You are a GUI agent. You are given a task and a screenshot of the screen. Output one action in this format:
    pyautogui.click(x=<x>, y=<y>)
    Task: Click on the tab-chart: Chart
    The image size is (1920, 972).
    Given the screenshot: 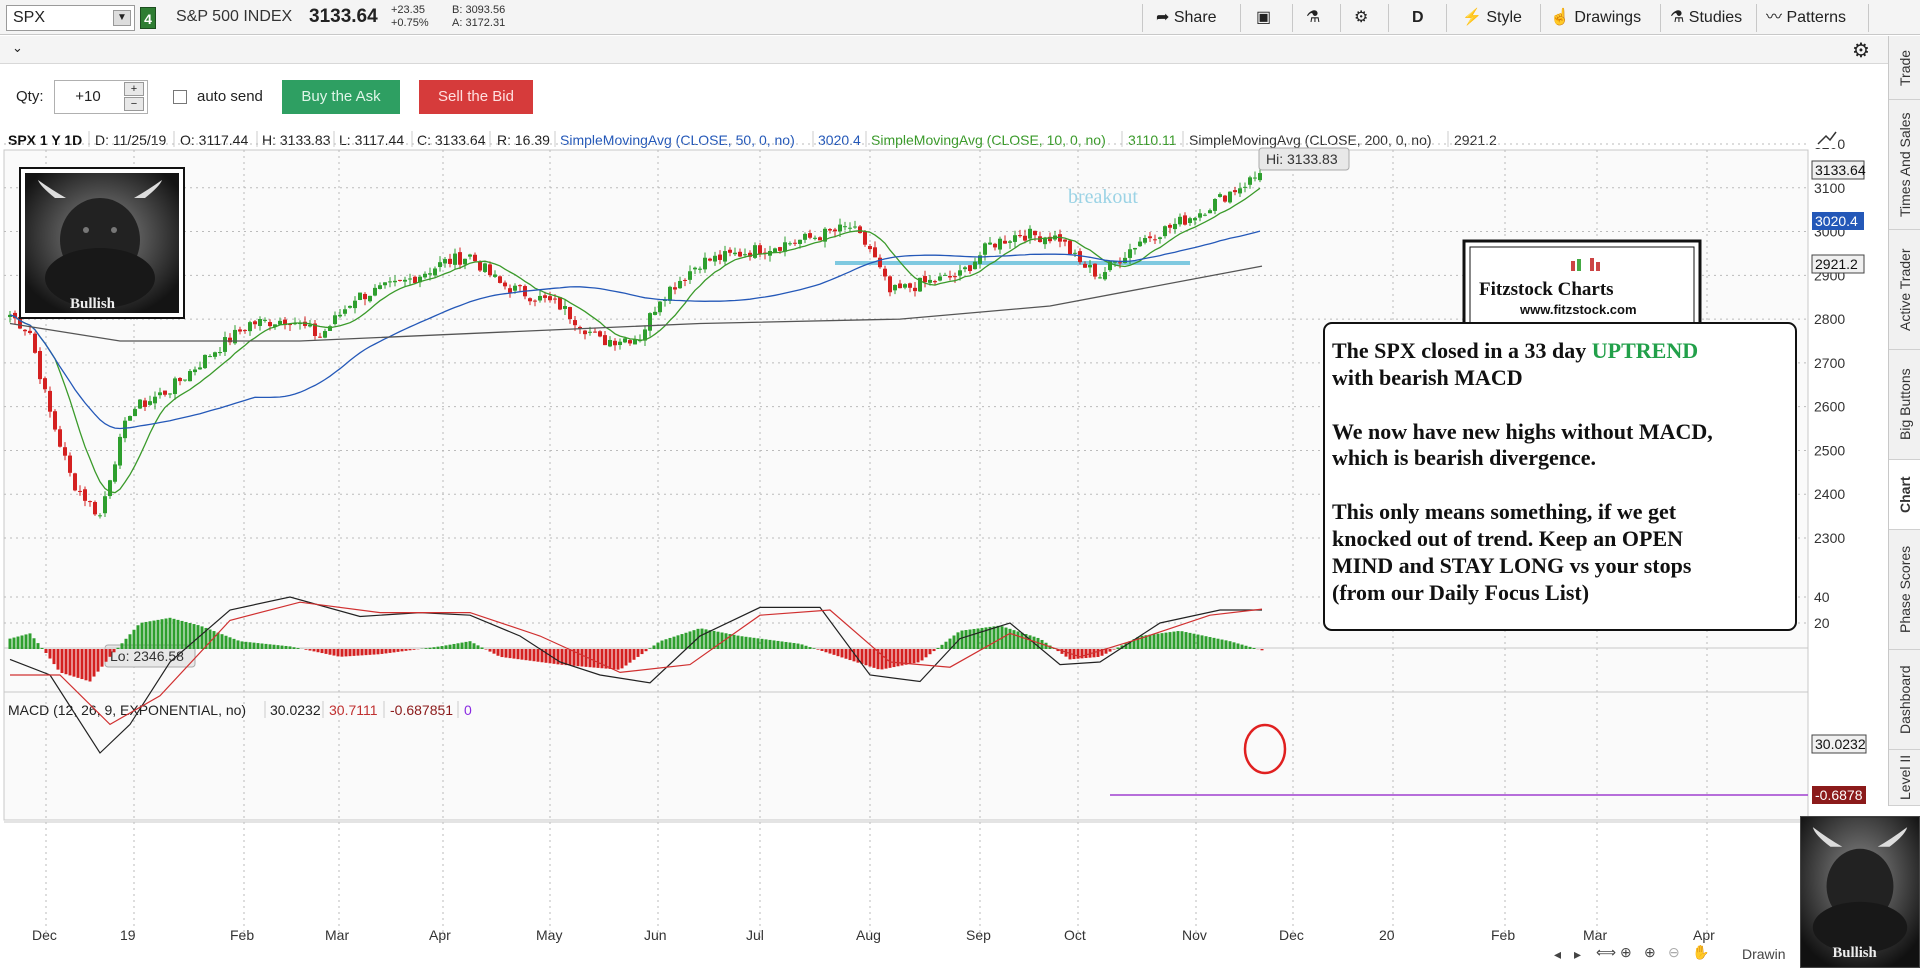 What is the action you would take?
    pyautogui.click(x=1904, y=495)
    